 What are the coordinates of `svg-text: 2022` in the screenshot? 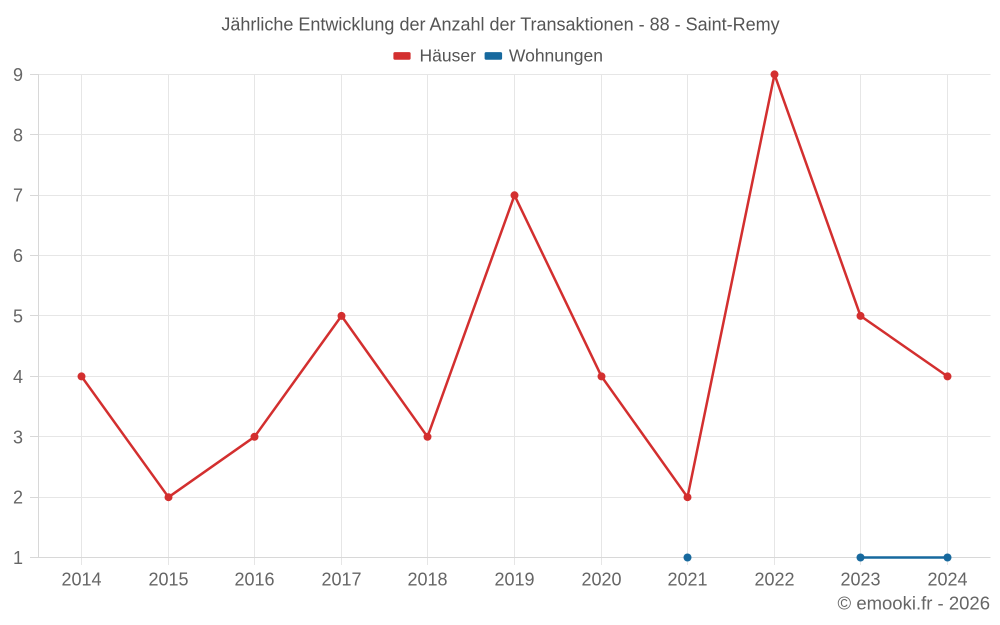 It's located at (774, 580).